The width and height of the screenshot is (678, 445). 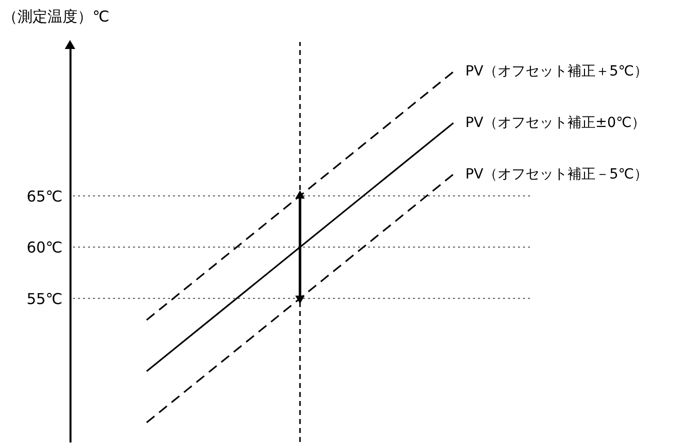 I want to click on series-label: PV（オフセット補正－5℃）, so click(x=556, y=174).